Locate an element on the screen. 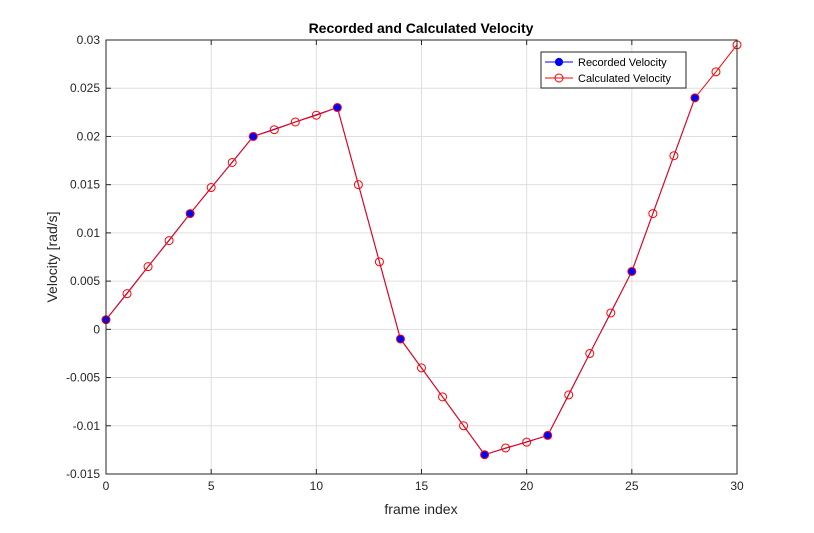 The width and height of the screenshot is (814, 533). x-tick-label: 10 is located at coordinates (317, 486).